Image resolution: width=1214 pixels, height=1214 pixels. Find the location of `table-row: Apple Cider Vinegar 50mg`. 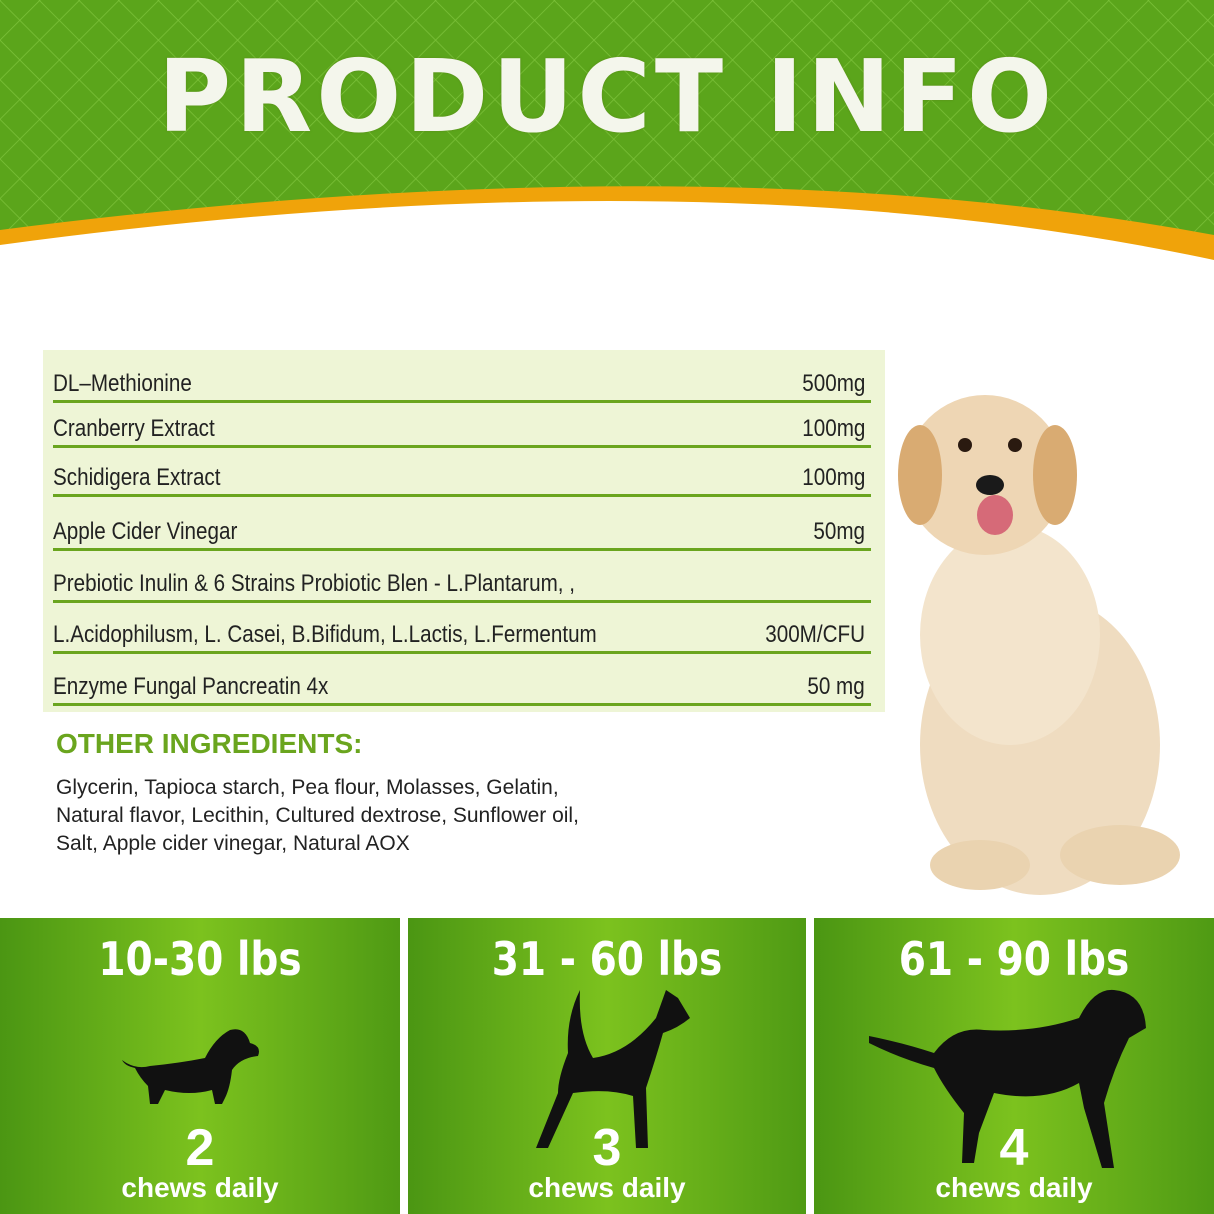

table-row: Apple Cider Vinegar 50mg is located at coordinates (462, 525).